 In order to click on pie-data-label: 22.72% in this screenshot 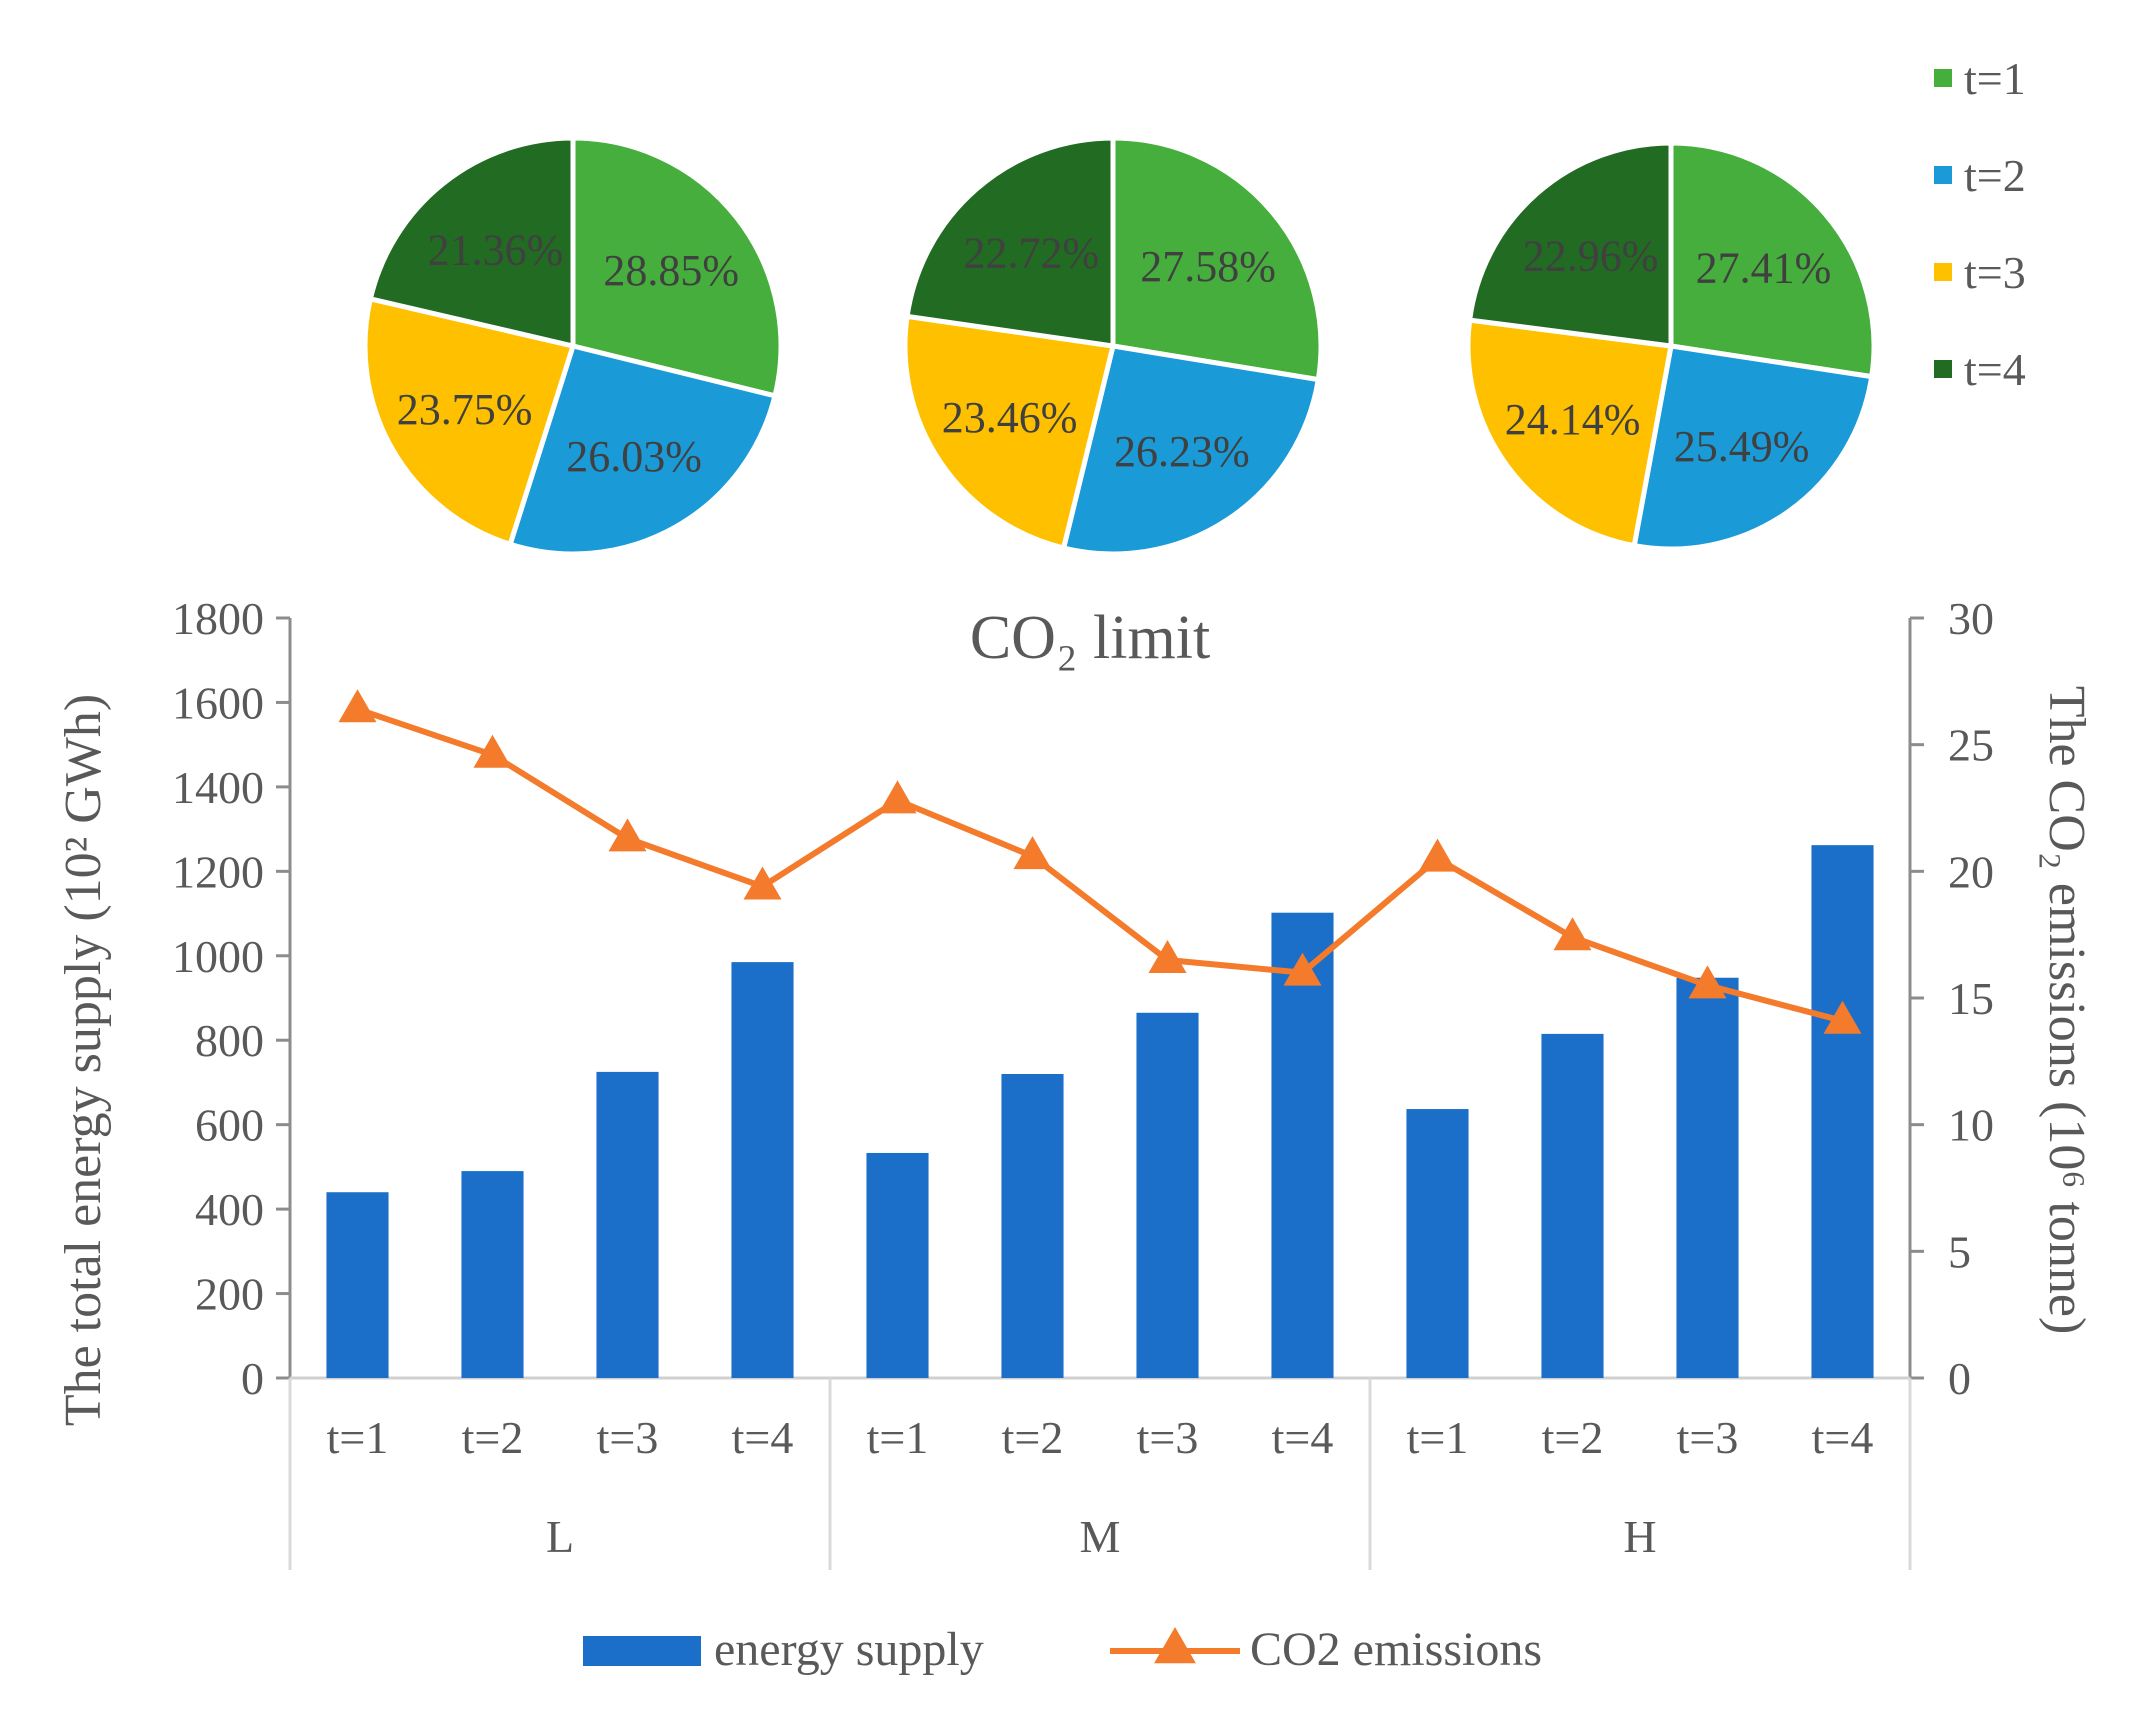, I will do `click(1031, 253)`.